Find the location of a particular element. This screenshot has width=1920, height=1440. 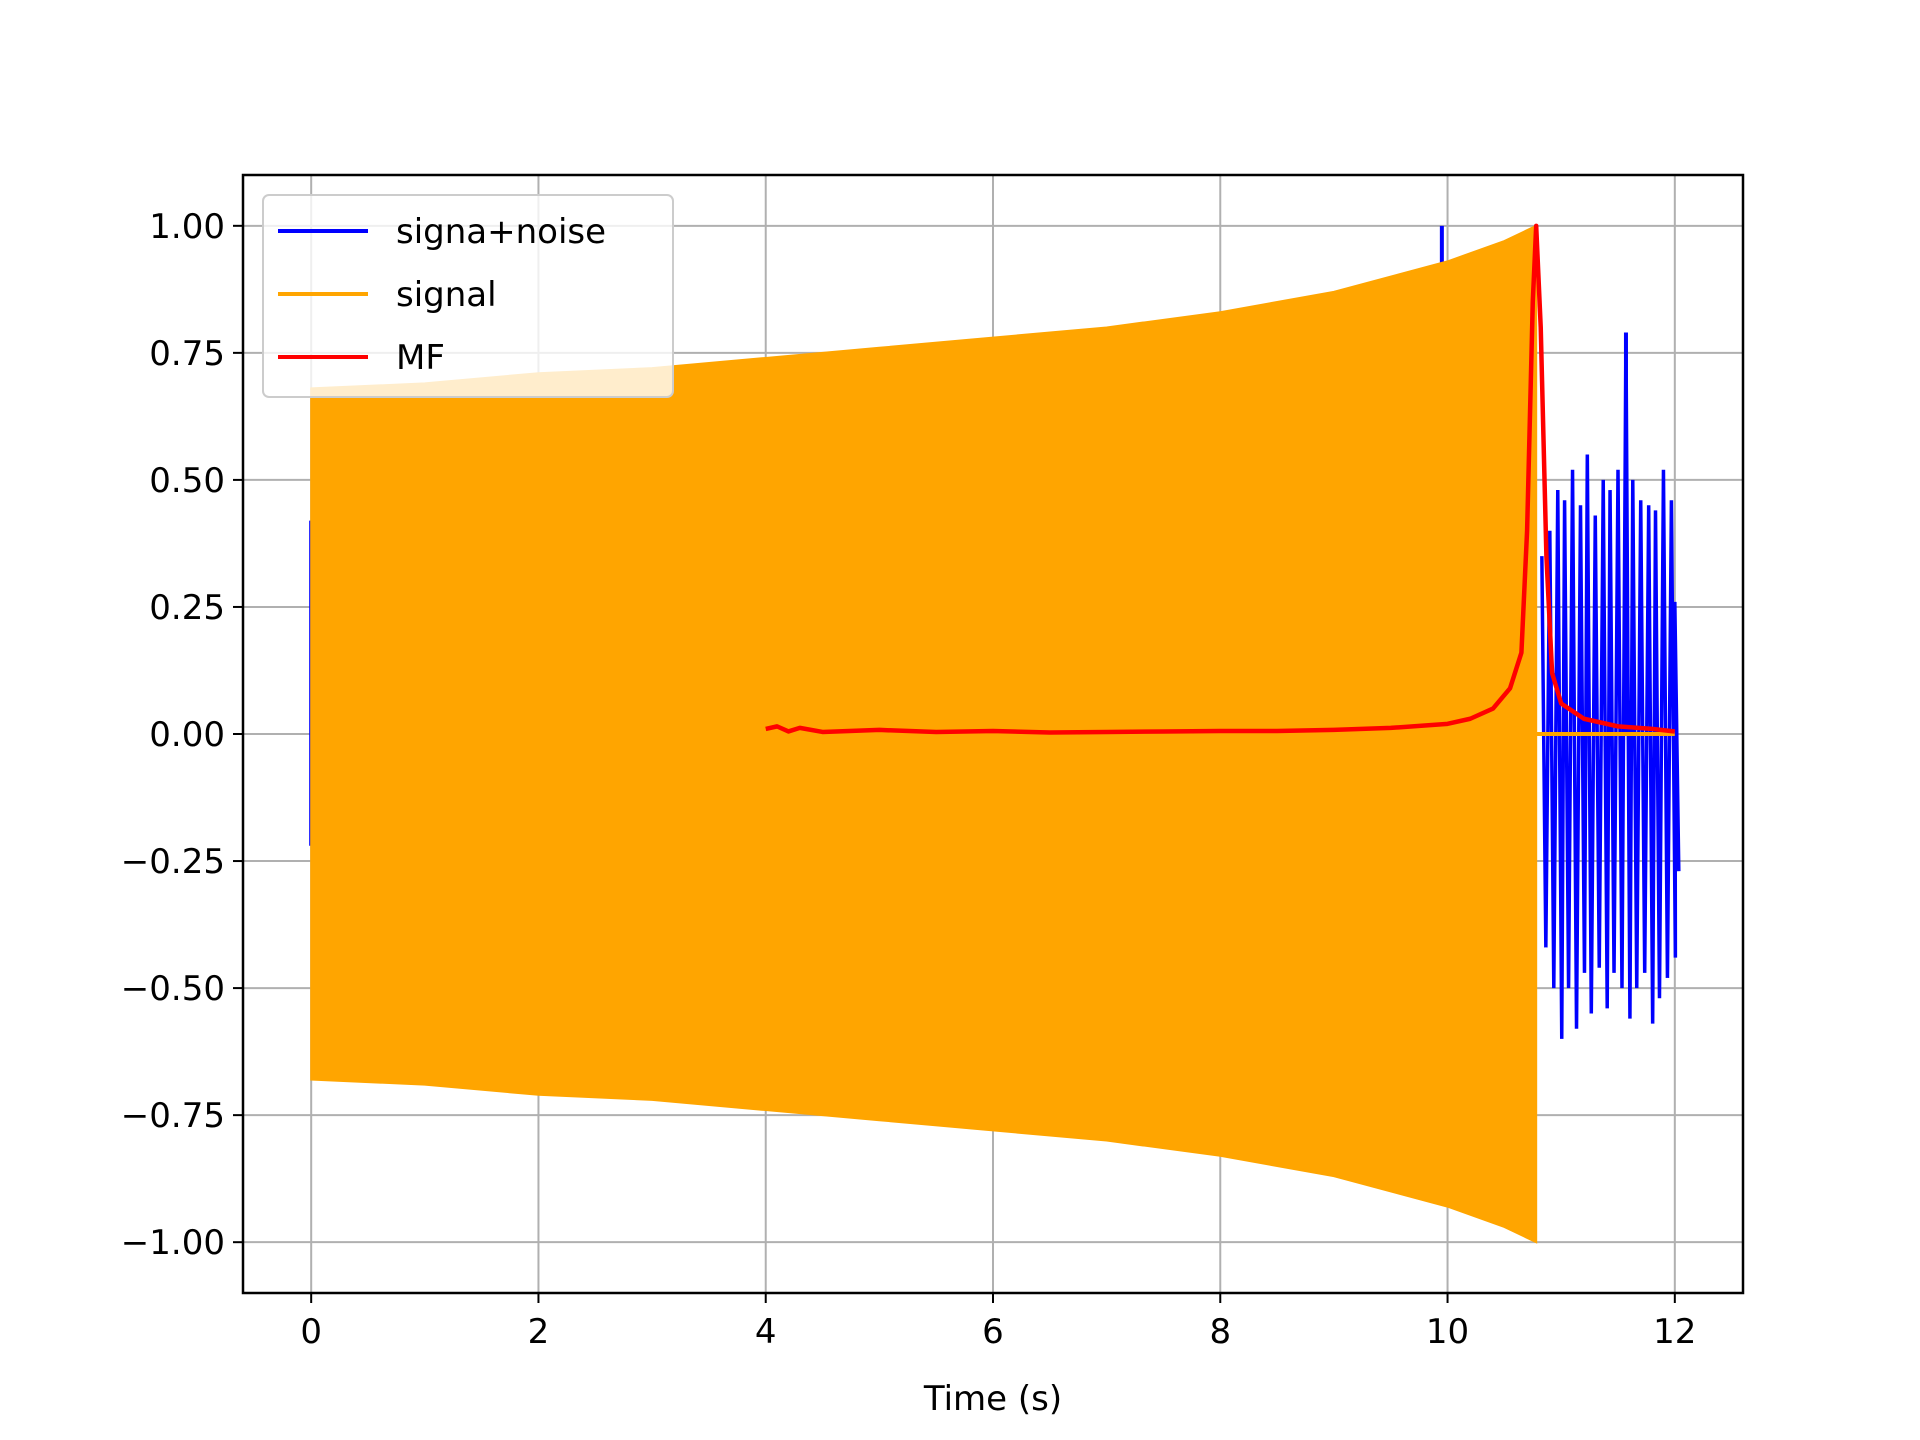

x-axis-label: Time (s) is located at coordinates (992, 1399).